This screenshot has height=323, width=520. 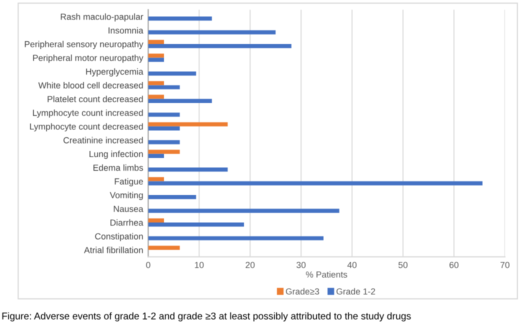 I want to click on legend-label: Grade≥3, so click(x=303, y=291).